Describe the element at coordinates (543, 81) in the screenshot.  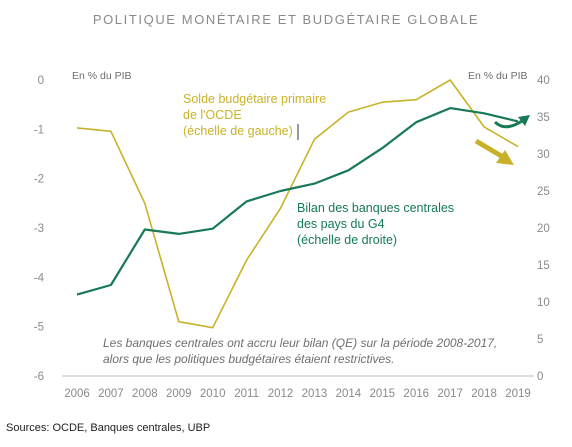
I see `right-axis-tick-label: 40` at that location.